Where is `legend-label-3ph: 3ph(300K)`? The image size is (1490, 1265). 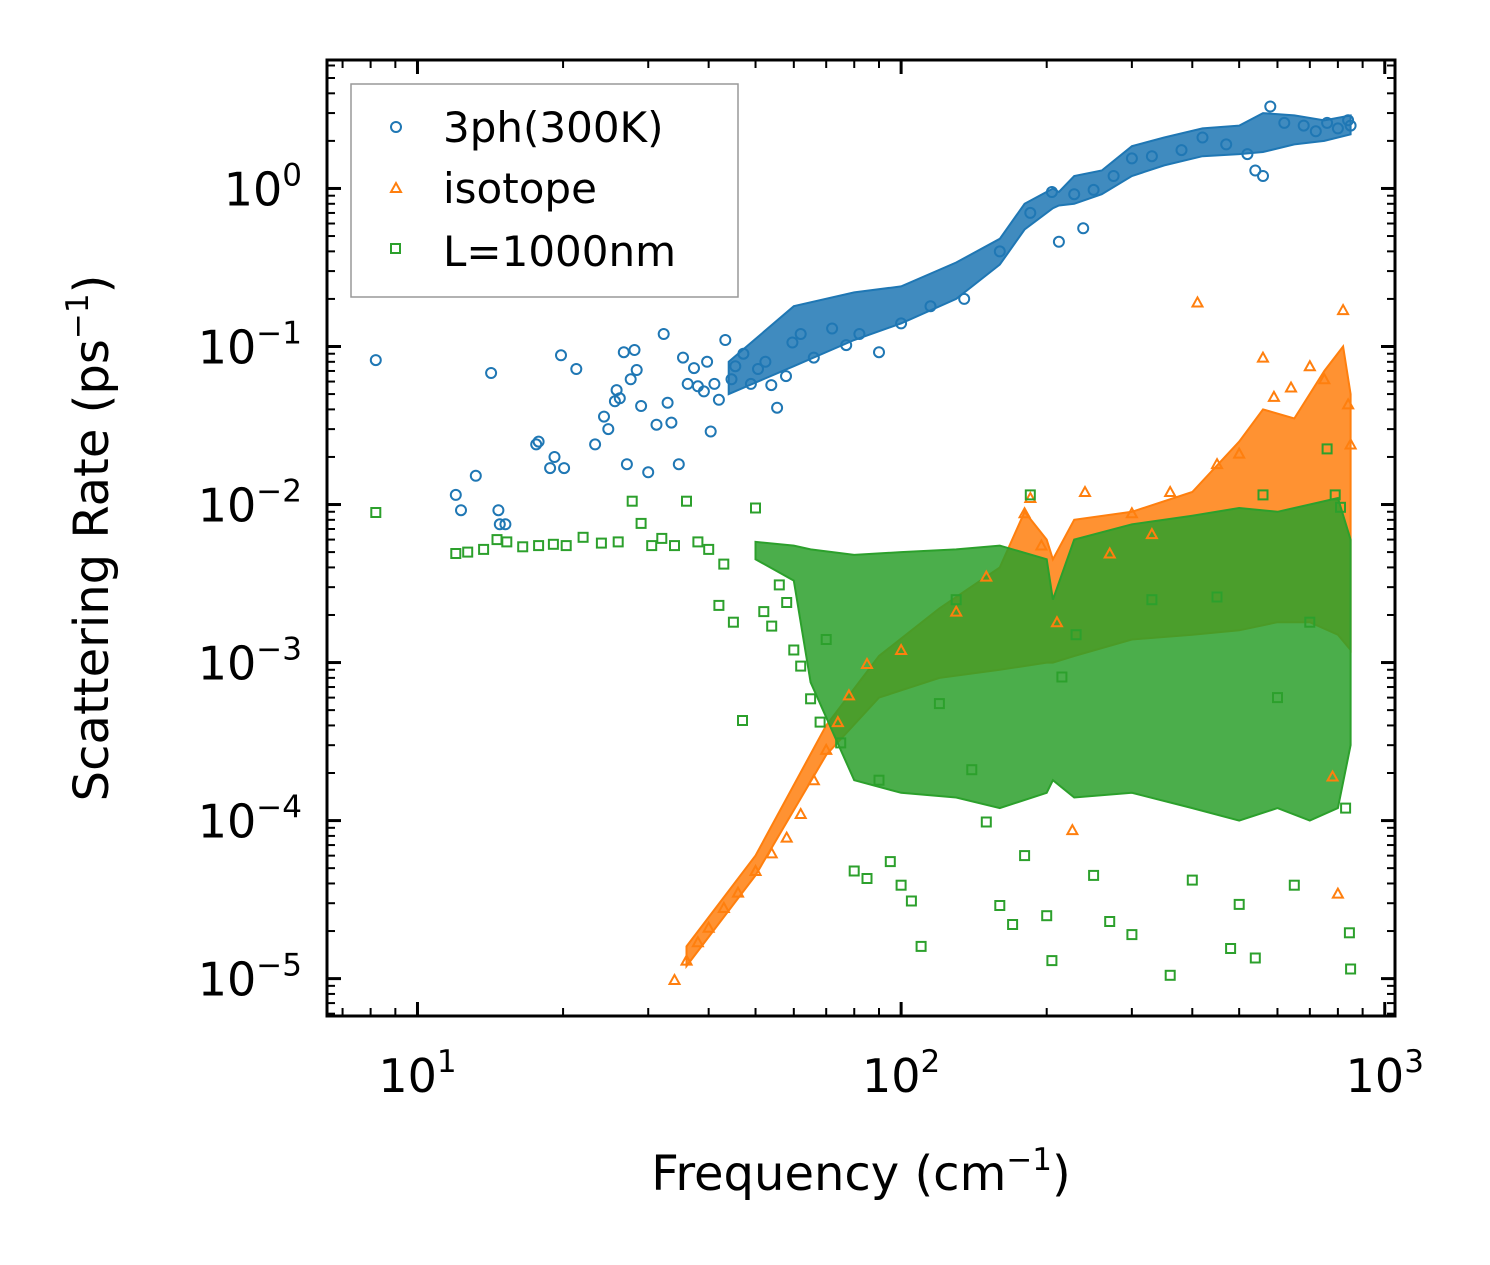 legend-label-3ph: 3ph(300K) is located at coordinates (553, 127).